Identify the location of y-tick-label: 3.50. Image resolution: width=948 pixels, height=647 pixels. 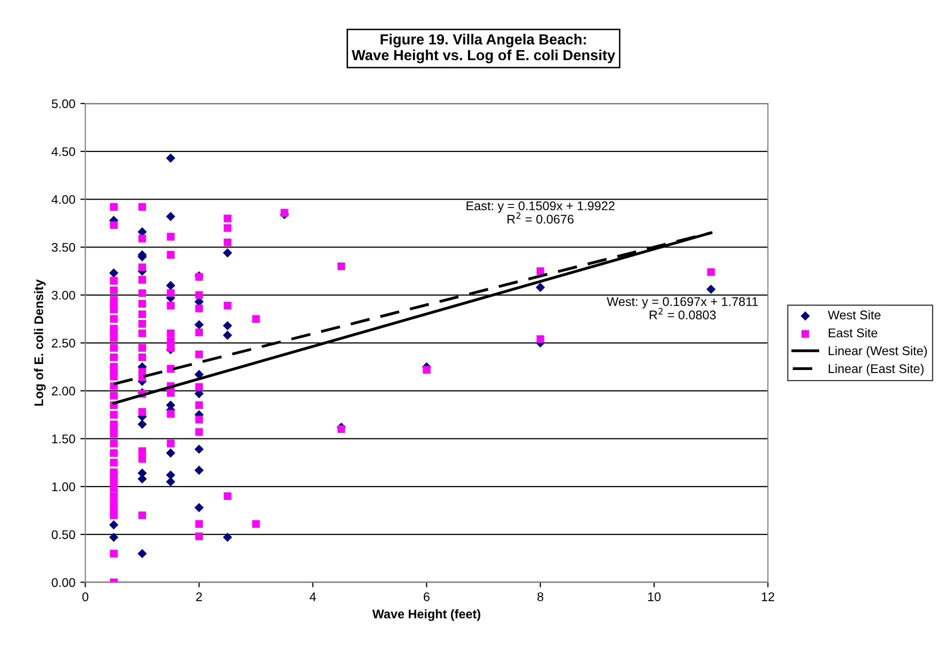
(64, 247).